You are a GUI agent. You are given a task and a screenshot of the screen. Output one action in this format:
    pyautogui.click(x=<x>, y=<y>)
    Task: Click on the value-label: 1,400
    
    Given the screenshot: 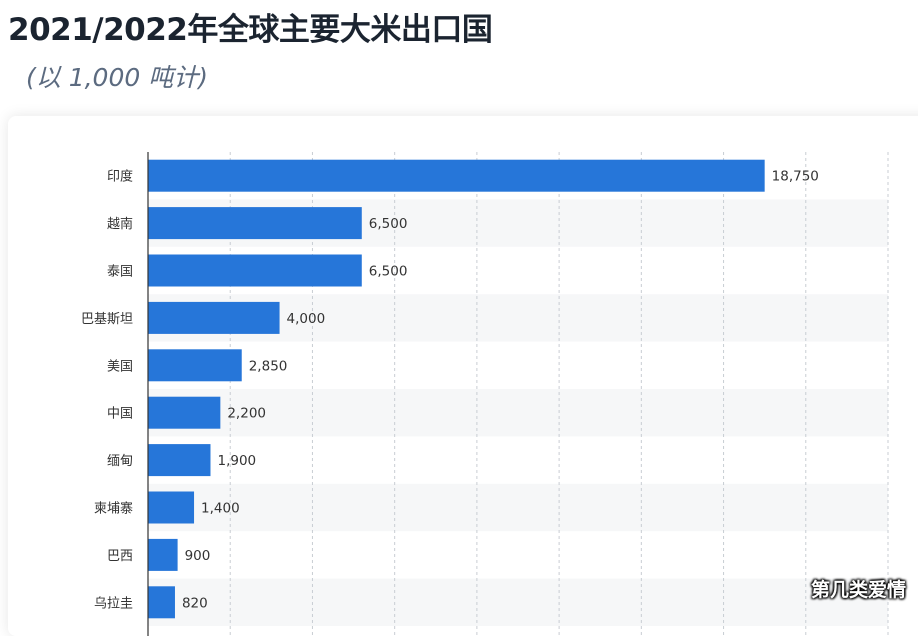 What is the action you would take?
    pyautogui.click(x=220, y=509)
    